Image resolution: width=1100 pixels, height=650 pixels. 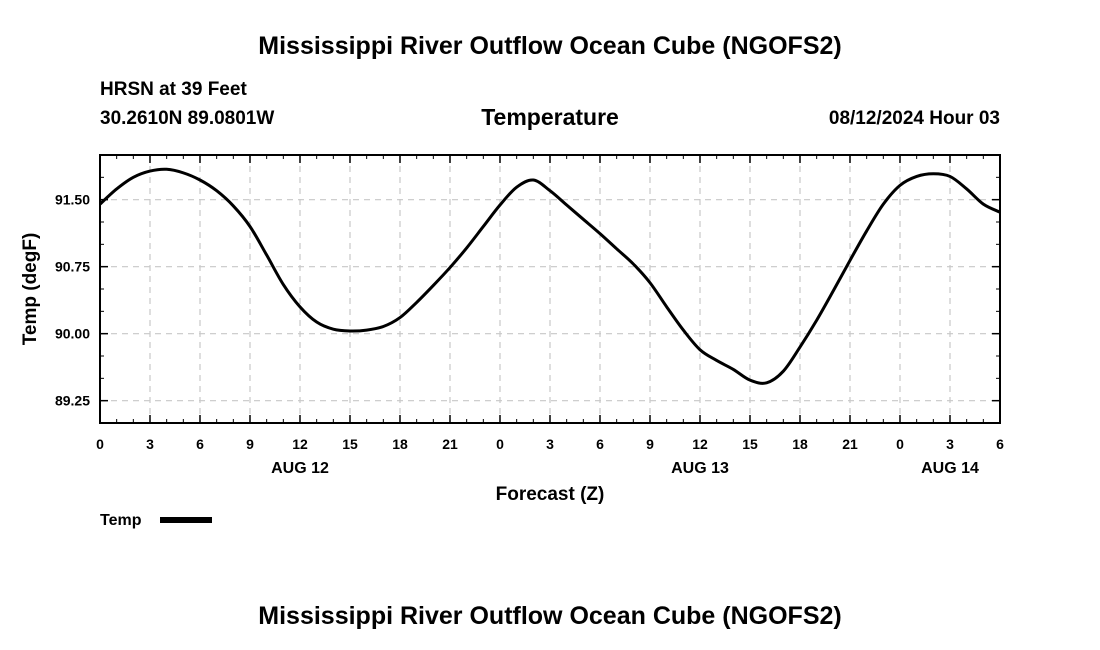 What do you see at coordinates (72, 401) in the screenshot?
I see `y-tick-label: 89.25` at bounding box center [72, 401].